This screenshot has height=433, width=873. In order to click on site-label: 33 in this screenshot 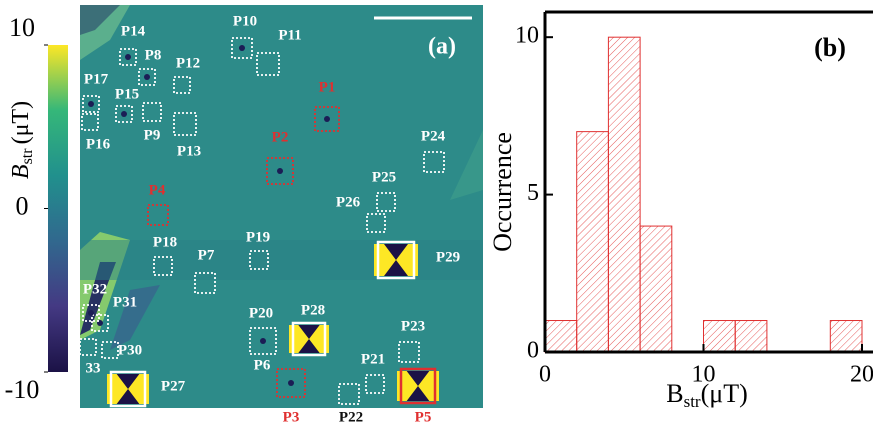, I will do `click(93, 368)`.